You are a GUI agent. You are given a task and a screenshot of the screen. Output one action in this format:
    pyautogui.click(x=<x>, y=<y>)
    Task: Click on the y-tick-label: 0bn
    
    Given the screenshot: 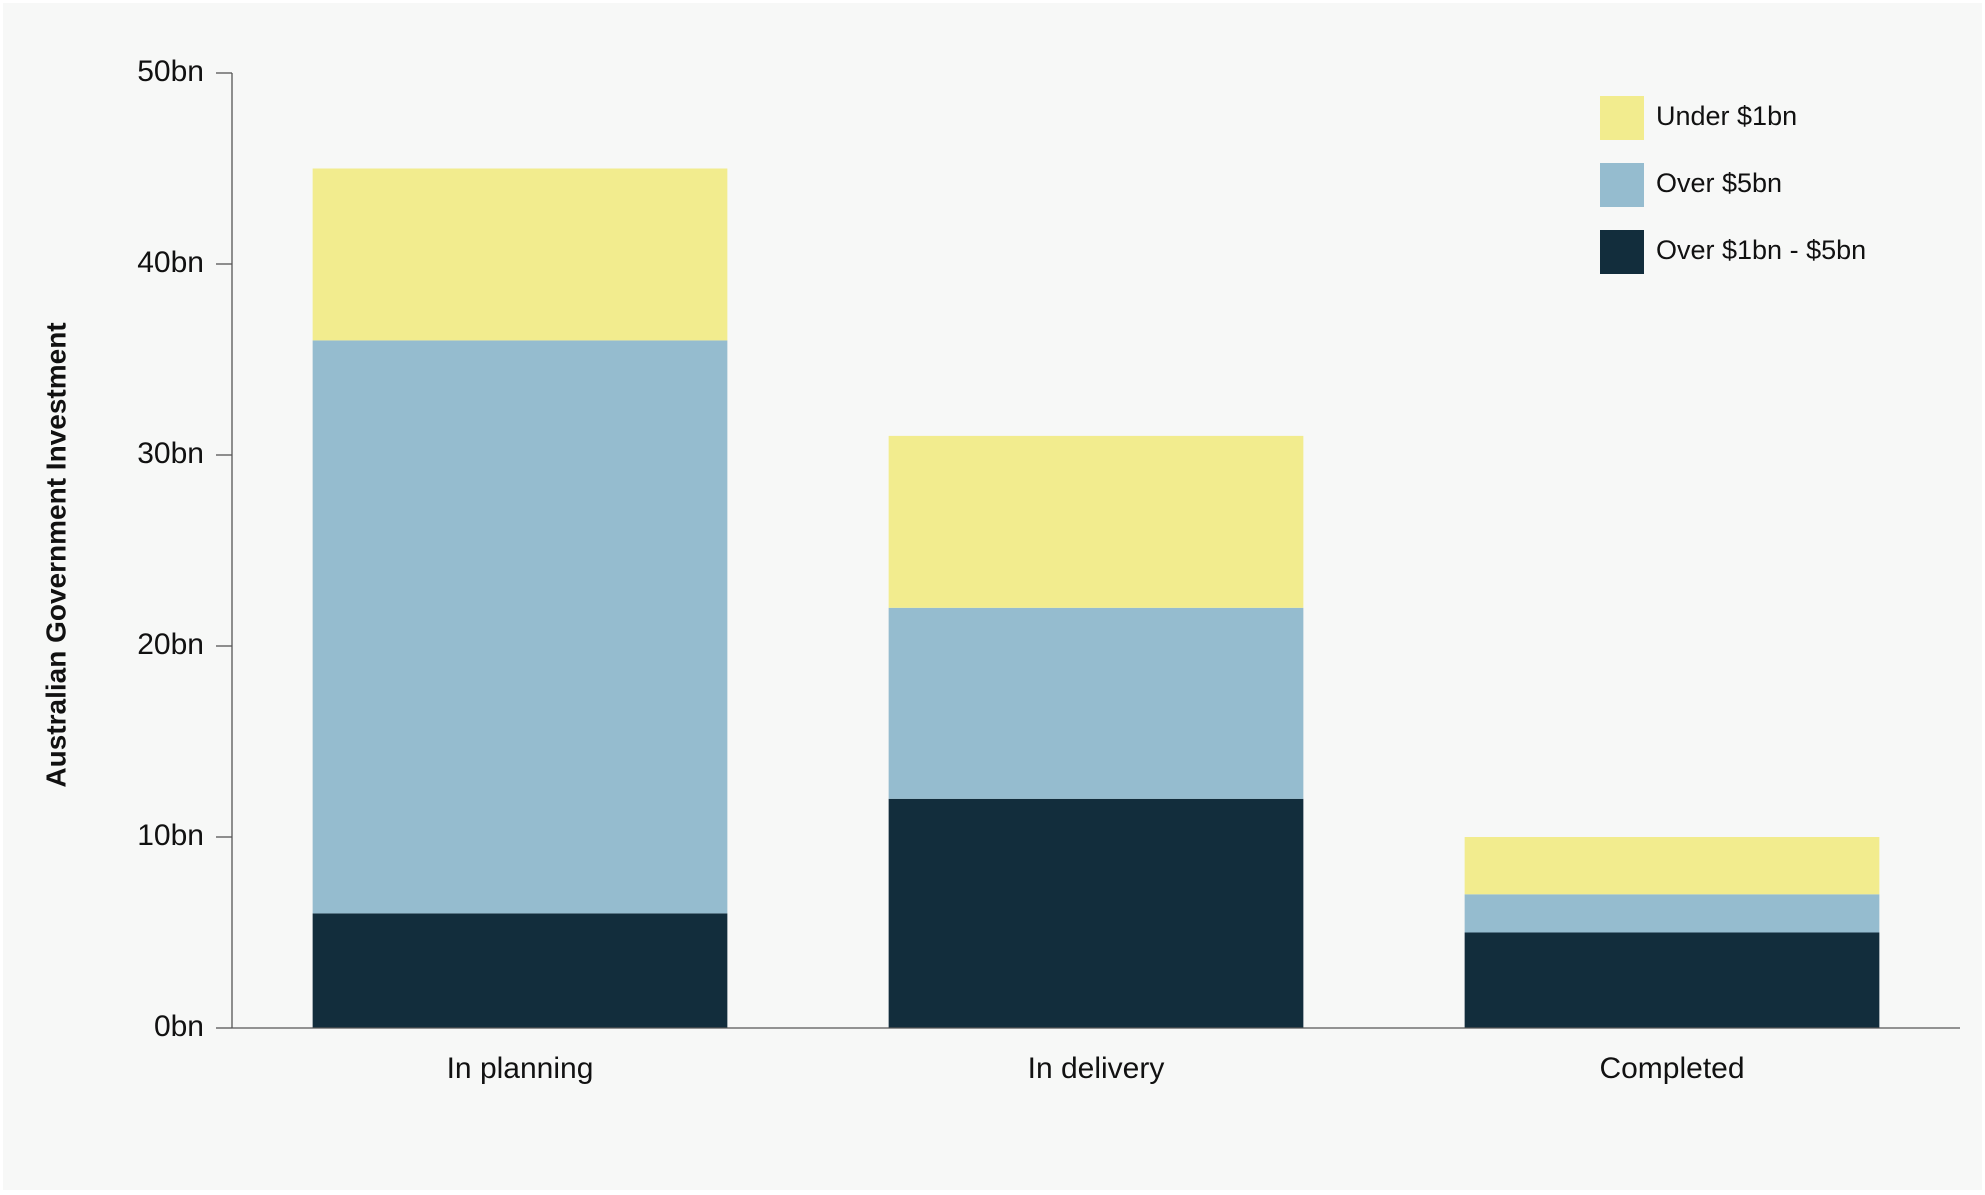 What is the action you would take?
    pyautogui.click(x=179, y=1026)
    